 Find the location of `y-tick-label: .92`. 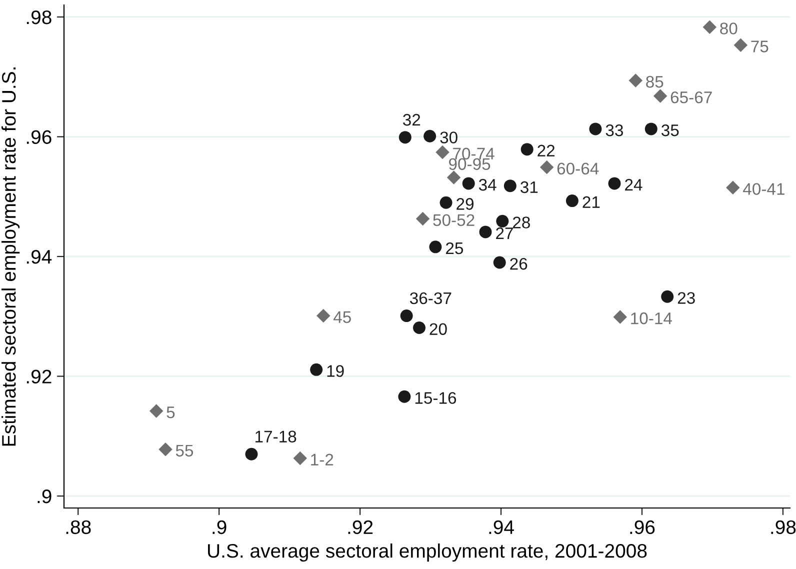

y-tick-label: .92 is located at coordinates (39, 377).